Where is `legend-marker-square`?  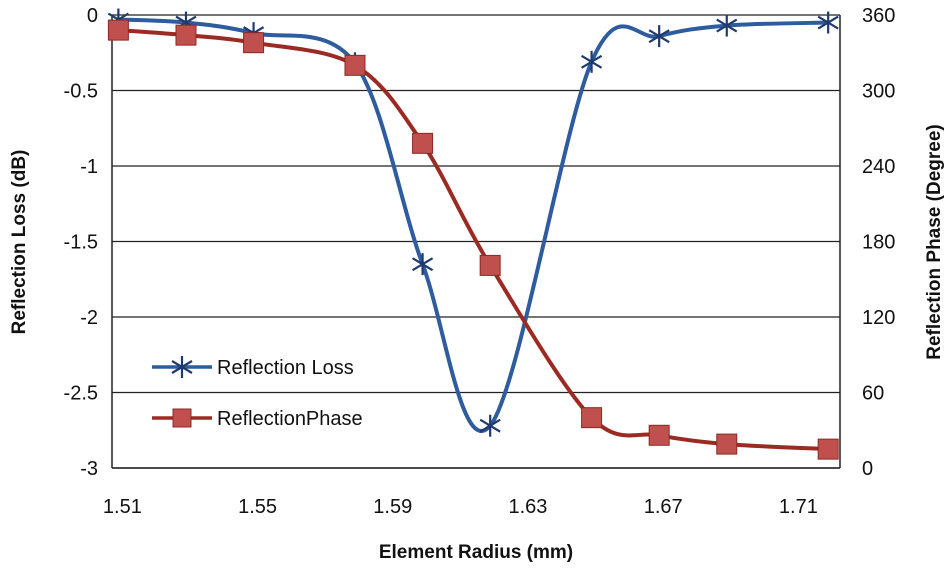
legend-marker-square is located at coordinates (182, 418).